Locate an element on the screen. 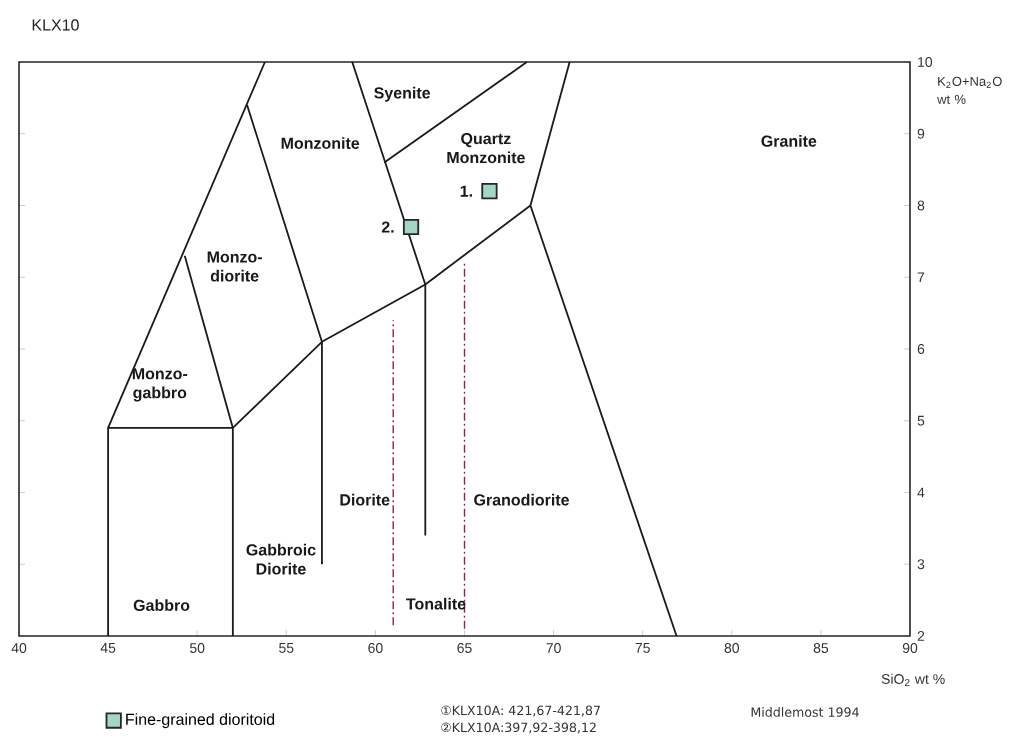 This screenshot has height=749, width=1029. annotation: 1. is located at coordinates (466, 191).